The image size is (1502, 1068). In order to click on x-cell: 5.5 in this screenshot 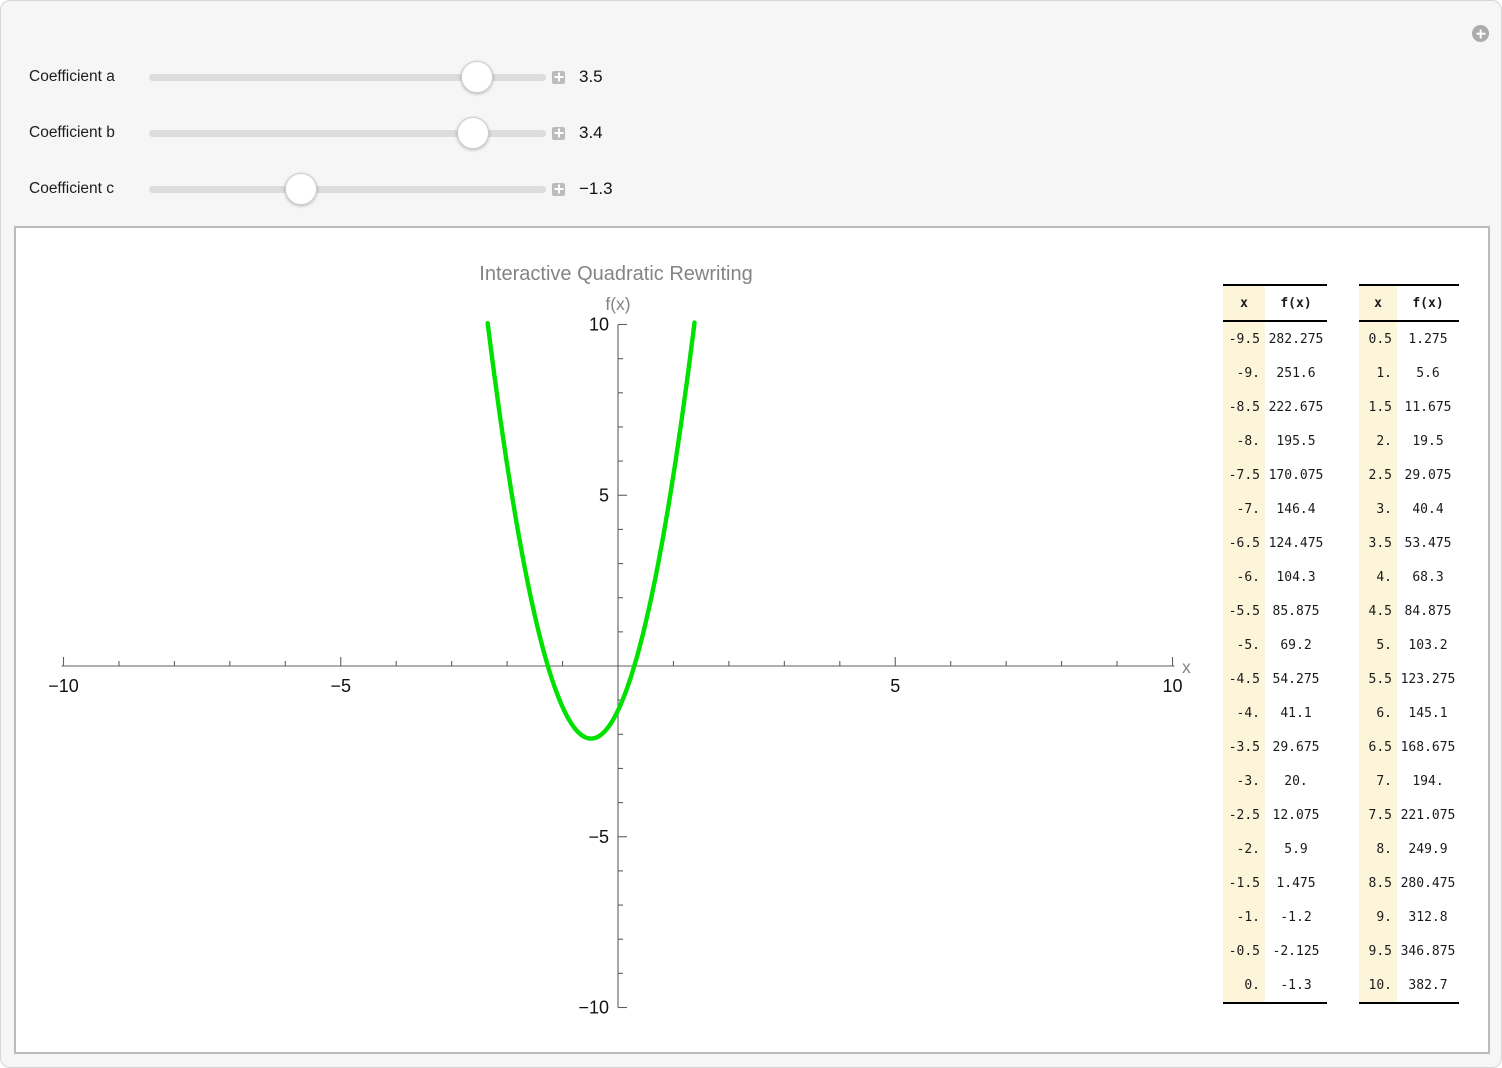, I will do `click(1378, 679)`.